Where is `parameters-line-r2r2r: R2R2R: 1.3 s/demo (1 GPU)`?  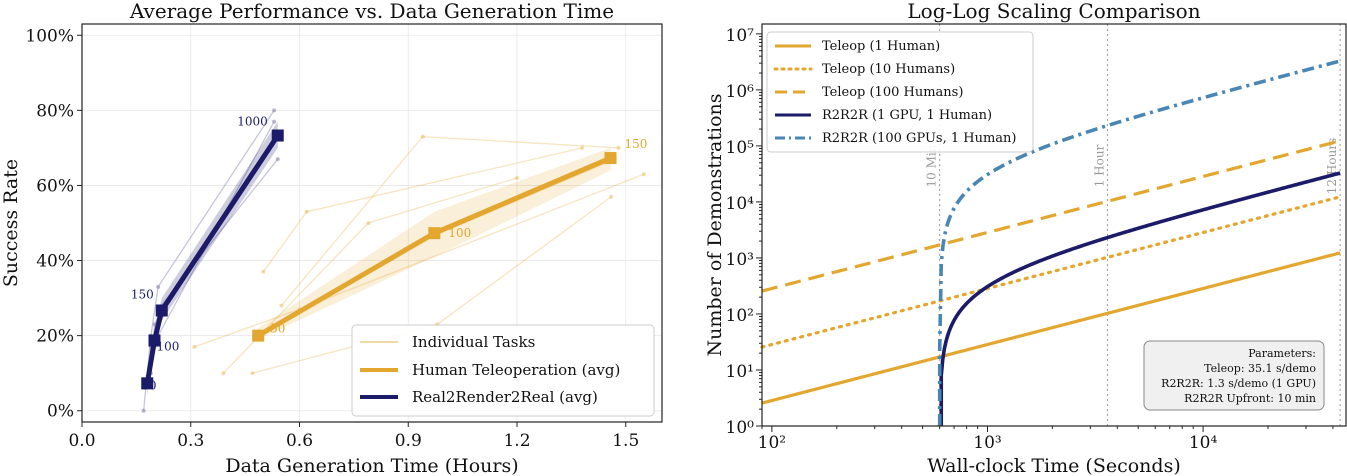
parameters-line-r2r2r: R2R2R: 1.3 s/demo (1 GPU) is located at coordinates (1238, 383).